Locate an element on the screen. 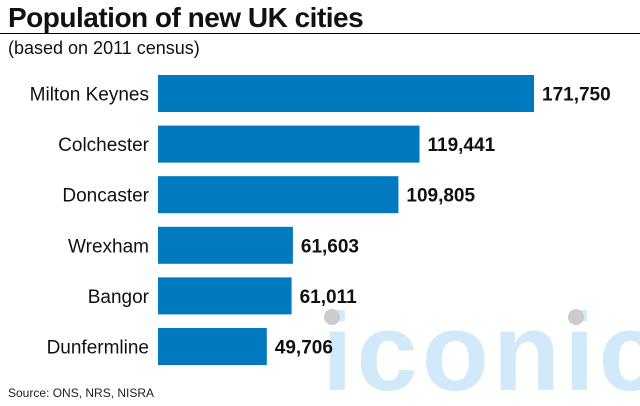  category-label: Doncaster is located at coordinates (105, 196).